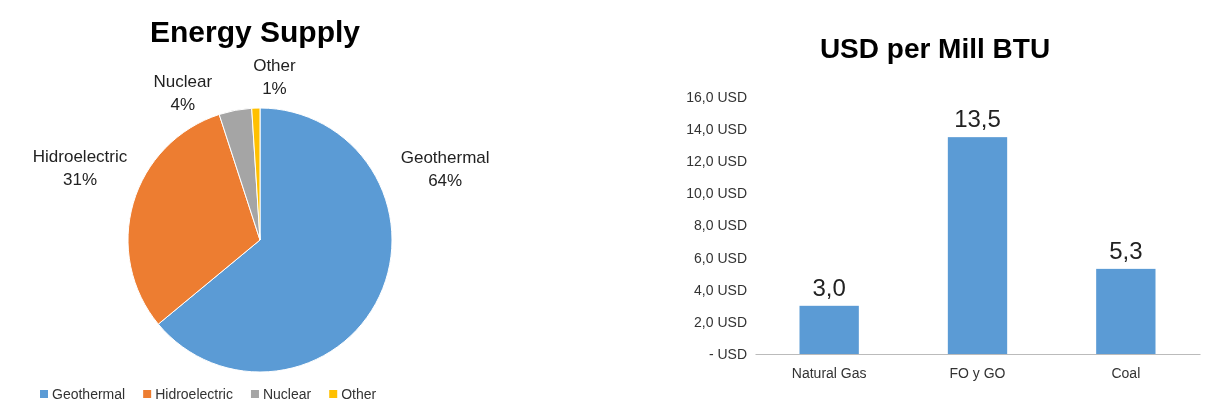 The image size is (1211, 405). Describe the element at coordinates (935, 48) in the screenshot. I see `chart-title: USD per Mill BTU` at that location.